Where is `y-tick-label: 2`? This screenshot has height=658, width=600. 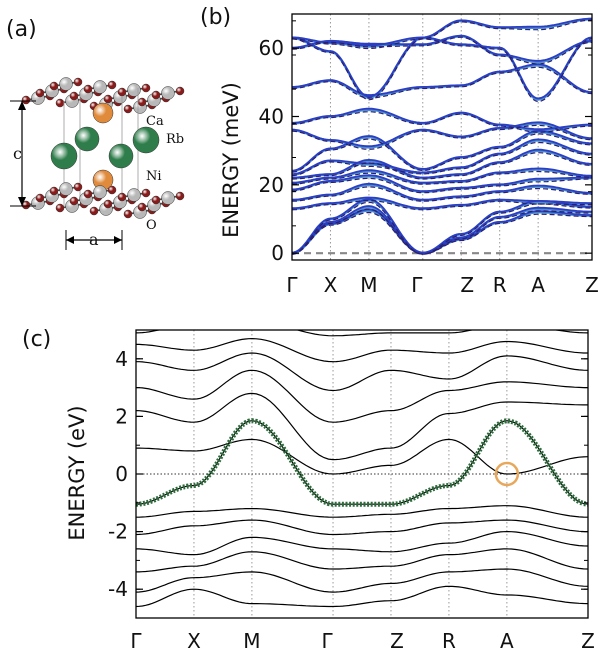 y-tick-label: 2 is located at coordinates (121, 416).